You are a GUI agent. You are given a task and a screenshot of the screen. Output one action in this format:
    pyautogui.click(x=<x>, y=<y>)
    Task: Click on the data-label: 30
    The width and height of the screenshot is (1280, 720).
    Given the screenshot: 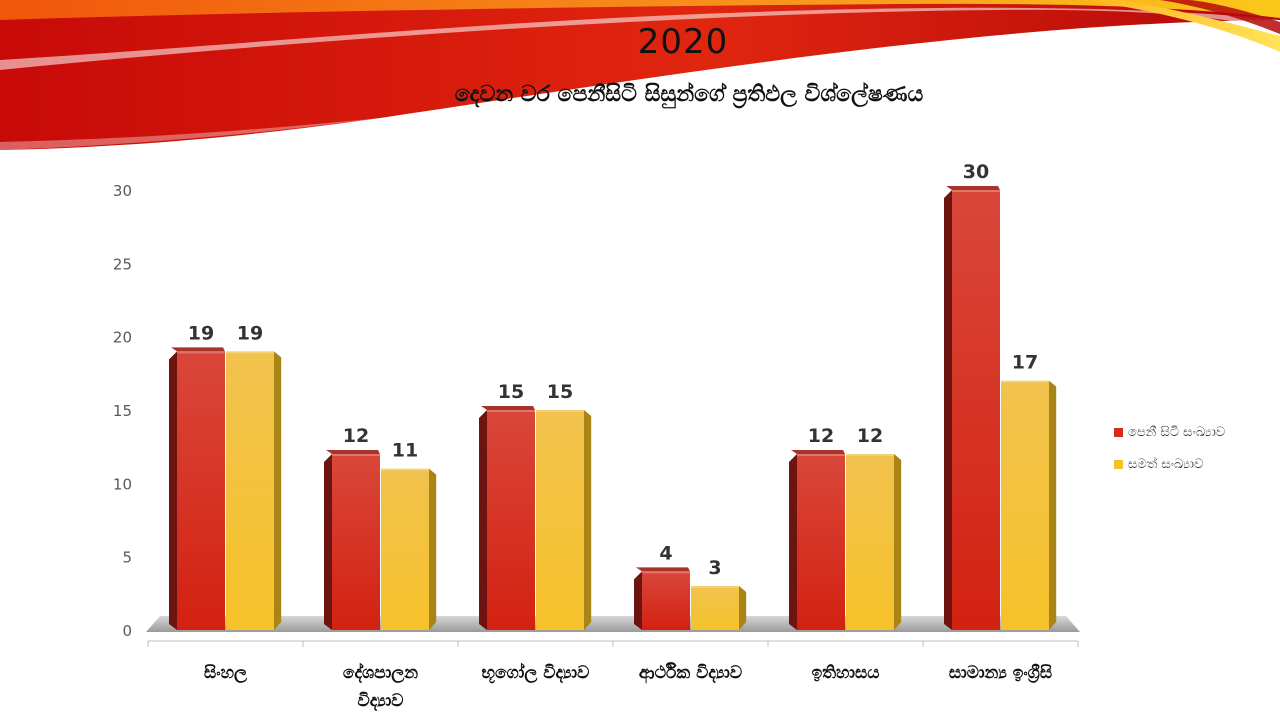 What is the action you would take?
    pyautogui.click(x=976, y=172)
    